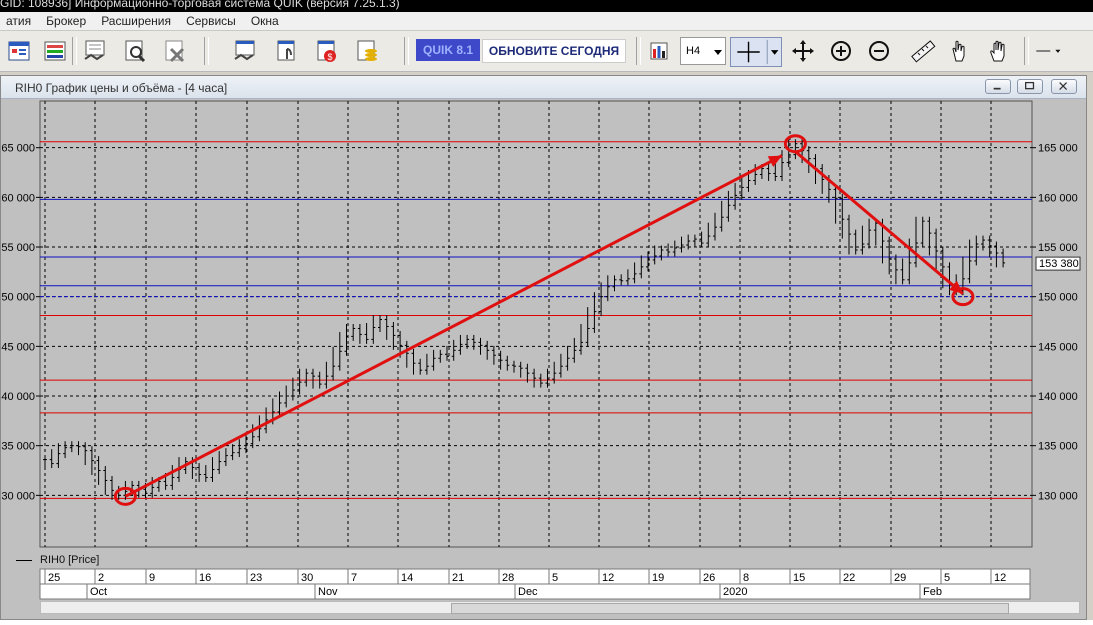 This screenshot has width=1093, height=625. Describe the element at coordinates (19, 51) in the screenshot. I see `new-window-icon` at that location.